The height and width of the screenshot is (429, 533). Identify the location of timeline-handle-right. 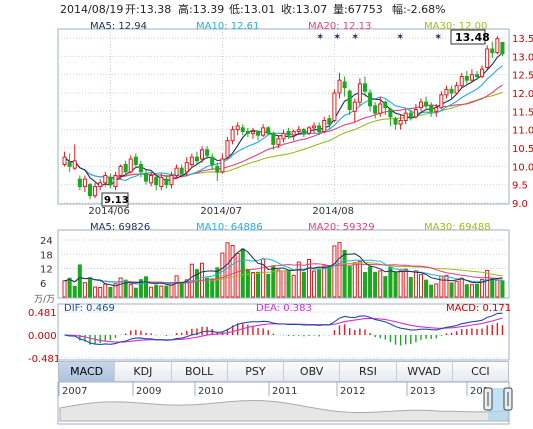
(508, 399).